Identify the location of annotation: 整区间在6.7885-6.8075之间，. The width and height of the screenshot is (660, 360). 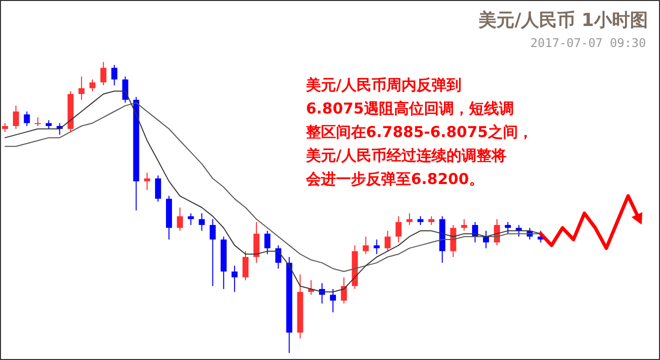
(419, 132).